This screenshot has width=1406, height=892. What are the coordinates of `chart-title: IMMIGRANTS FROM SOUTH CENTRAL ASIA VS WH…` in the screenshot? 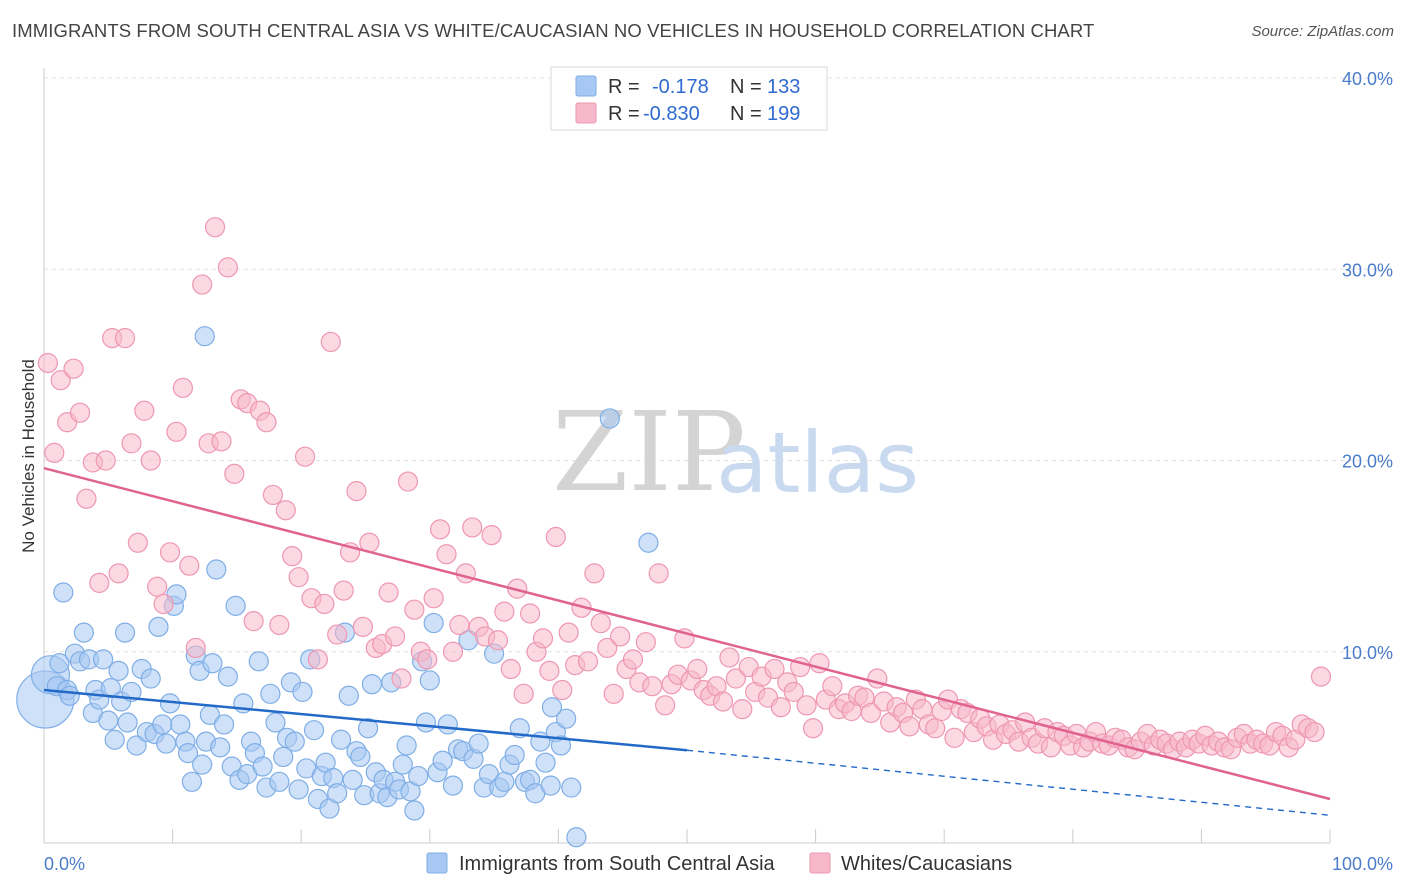 It's located at (553, 30).